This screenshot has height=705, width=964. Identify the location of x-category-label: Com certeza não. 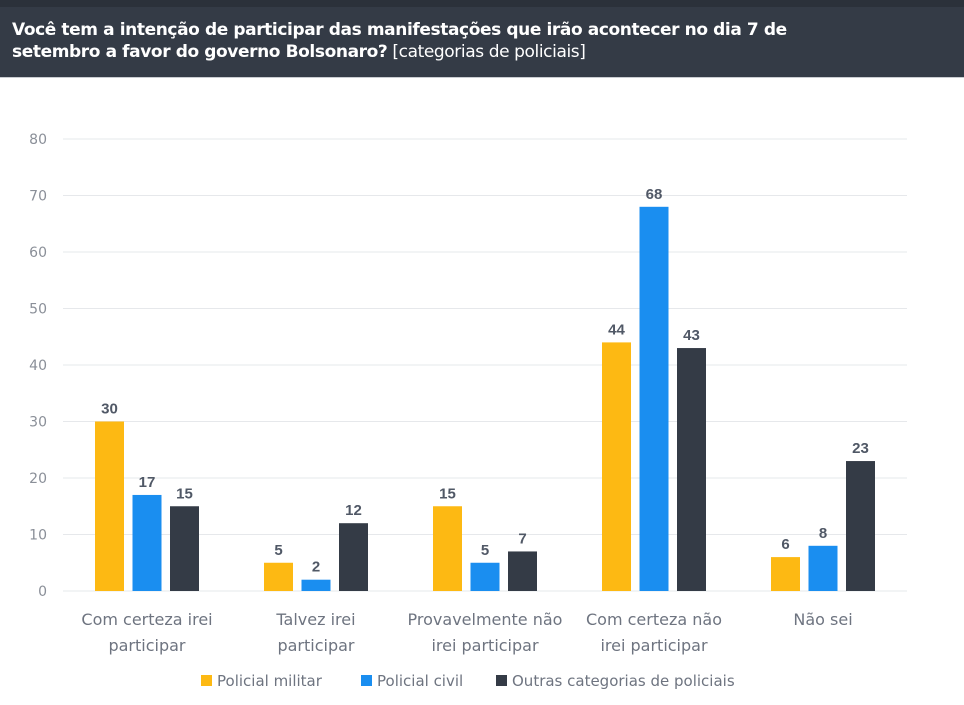
(654, 619).